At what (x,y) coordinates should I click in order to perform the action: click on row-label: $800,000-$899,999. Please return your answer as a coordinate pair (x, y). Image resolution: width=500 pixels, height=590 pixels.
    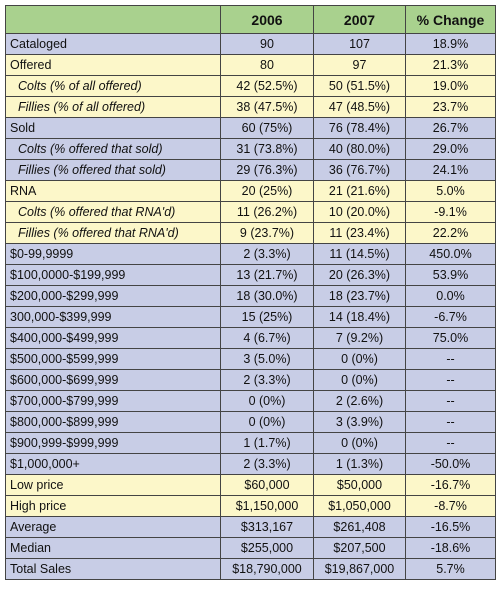
    Looking at the image, I should click on (113, 422).